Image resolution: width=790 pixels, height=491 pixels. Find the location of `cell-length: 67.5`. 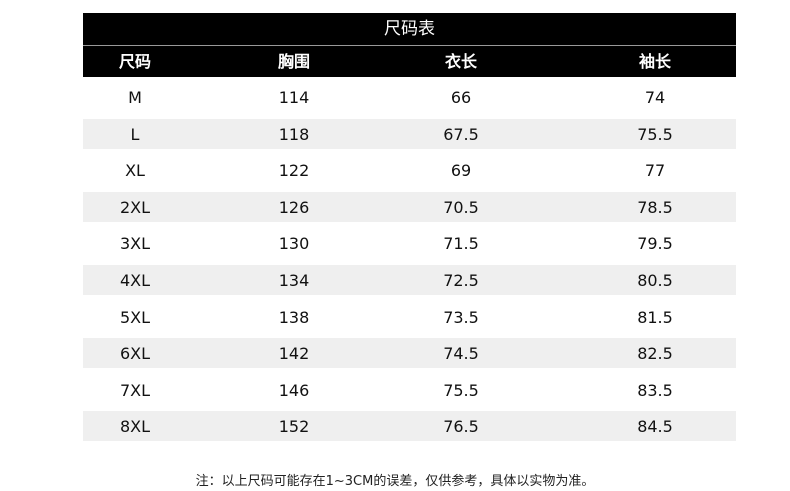

cell-length: 67.5 is located at coordinates (461, 134).